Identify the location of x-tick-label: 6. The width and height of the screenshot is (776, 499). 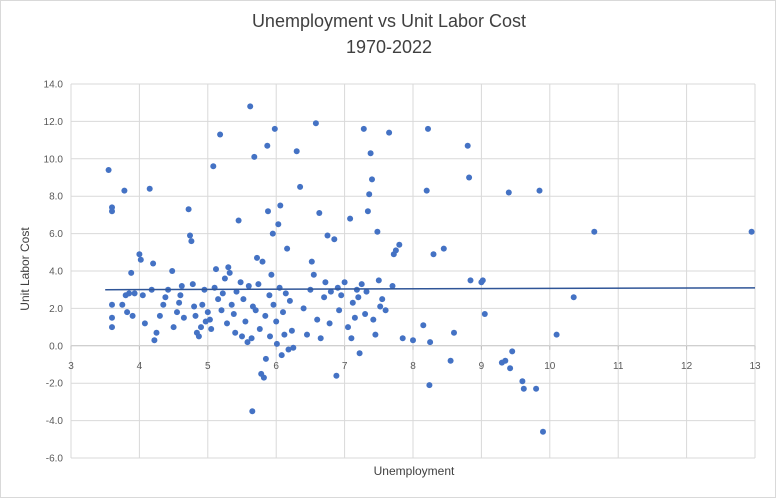
(276, 366).